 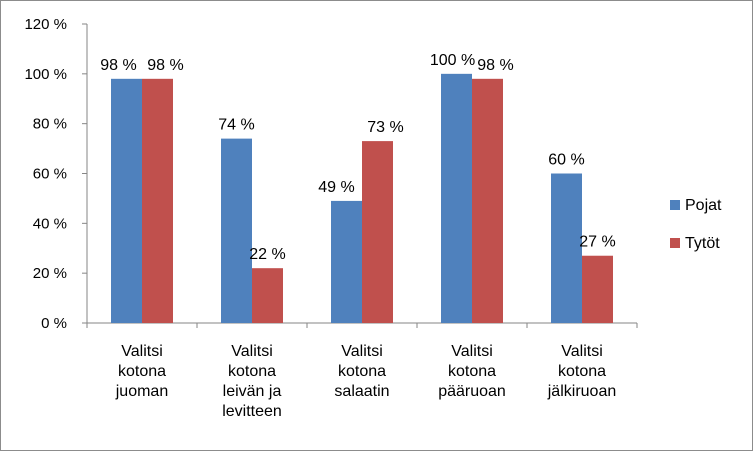 I want to click on legend-label: Pojat, so click(x=703, y=205).